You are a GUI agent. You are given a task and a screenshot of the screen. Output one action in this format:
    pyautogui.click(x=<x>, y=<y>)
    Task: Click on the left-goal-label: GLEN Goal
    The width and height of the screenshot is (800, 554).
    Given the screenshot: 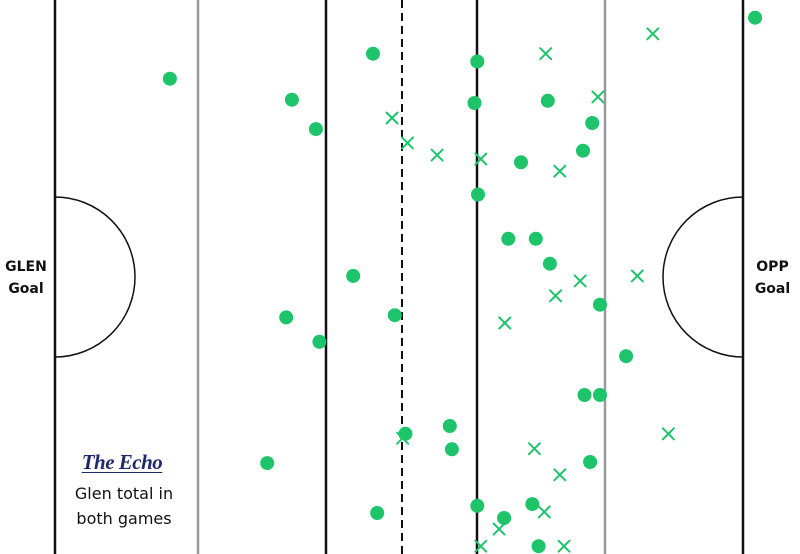 What is the action you would take?
    pyautogui.click(x=26, y=278)
    